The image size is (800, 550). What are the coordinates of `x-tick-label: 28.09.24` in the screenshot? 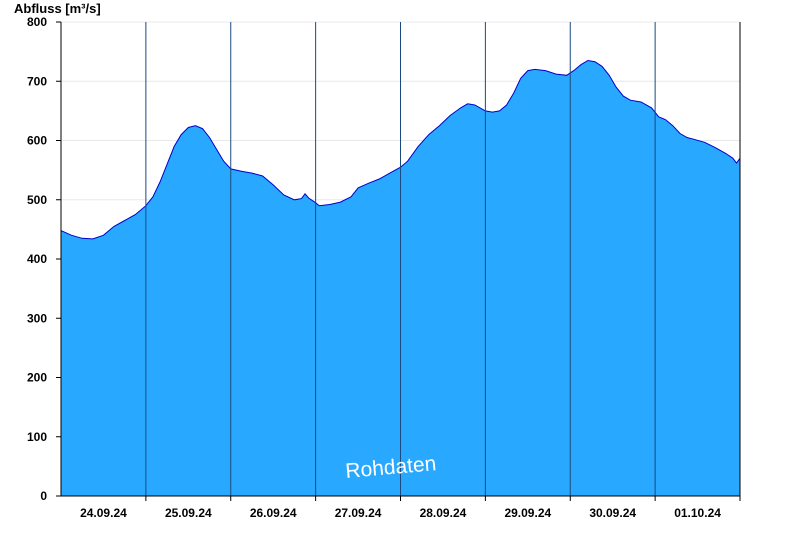 It's located at (443, 513).